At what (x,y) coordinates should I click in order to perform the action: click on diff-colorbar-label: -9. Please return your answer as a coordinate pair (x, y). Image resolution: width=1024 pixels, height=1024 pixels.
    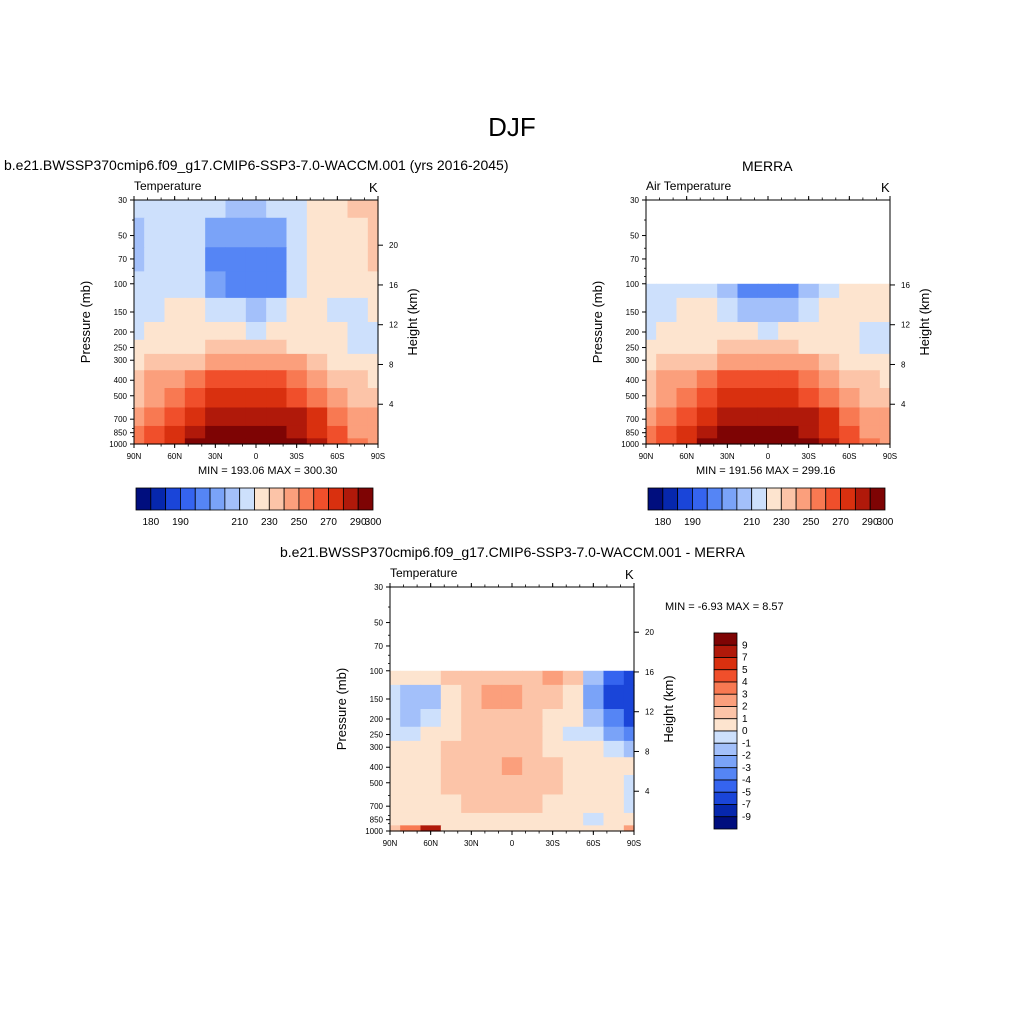
    Looking at the image, I should click on (746, 817).